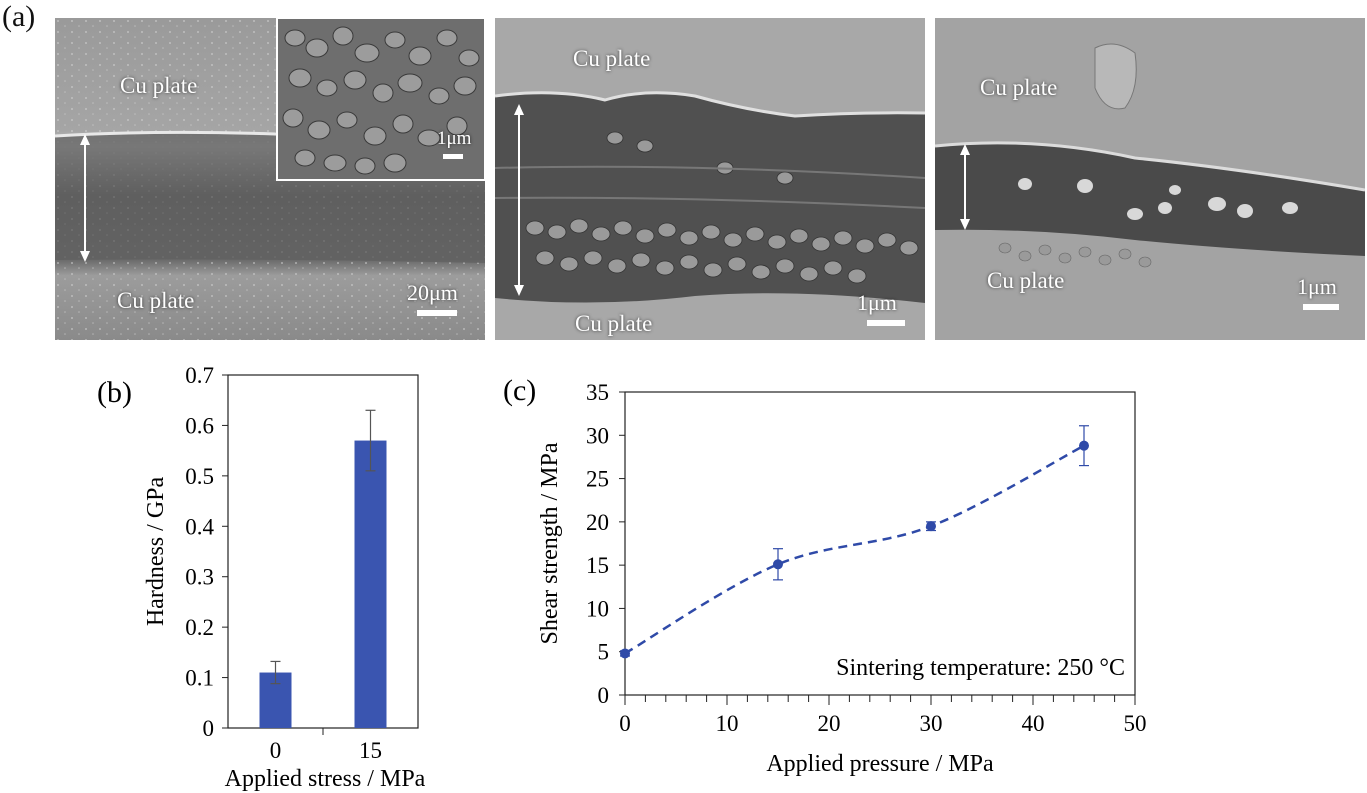  I want to click on y-tick-label: 0.5, so click(199, 476).